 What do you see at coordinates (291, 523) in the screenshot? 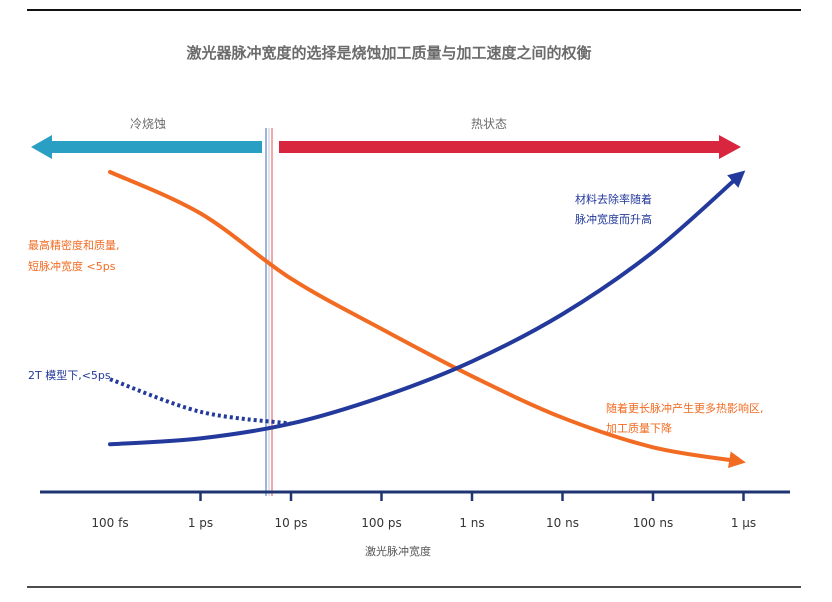
I see `x-tick-label-2: 10 ps` at bounding box center [291, 523].